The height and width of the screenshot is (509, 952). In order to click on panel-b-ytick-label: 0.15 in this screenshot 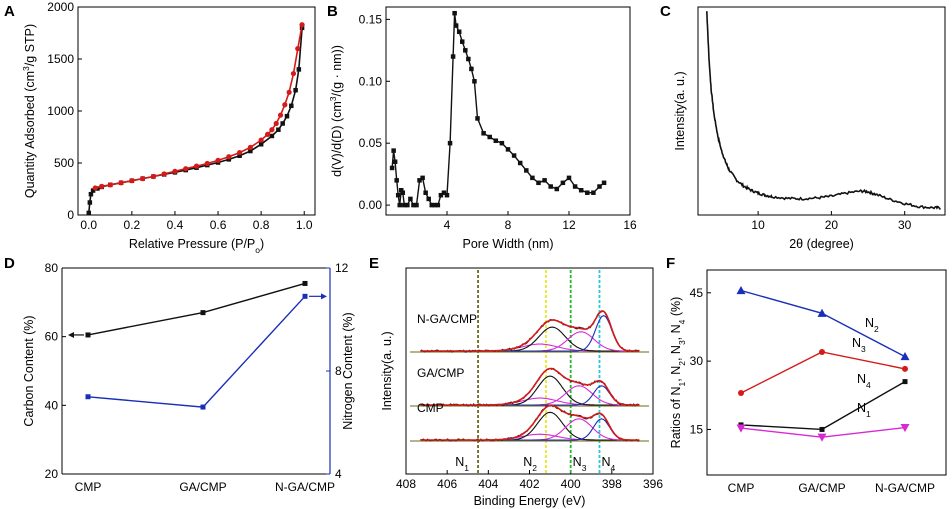, I will do `click(371, 19)`.